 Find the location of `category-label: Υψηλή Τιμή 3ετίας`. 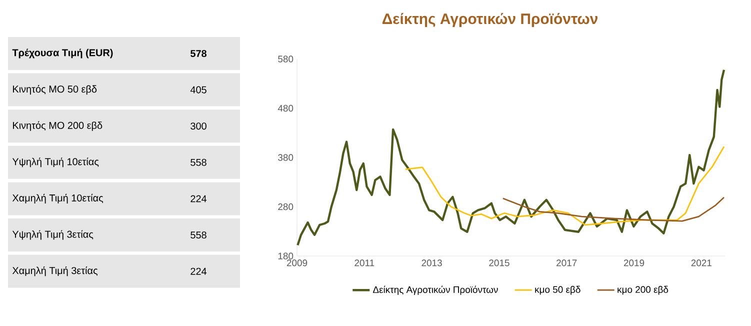

category-label: Υψηλή Τιμή 3ετίας is located at coordinates (53, 235).